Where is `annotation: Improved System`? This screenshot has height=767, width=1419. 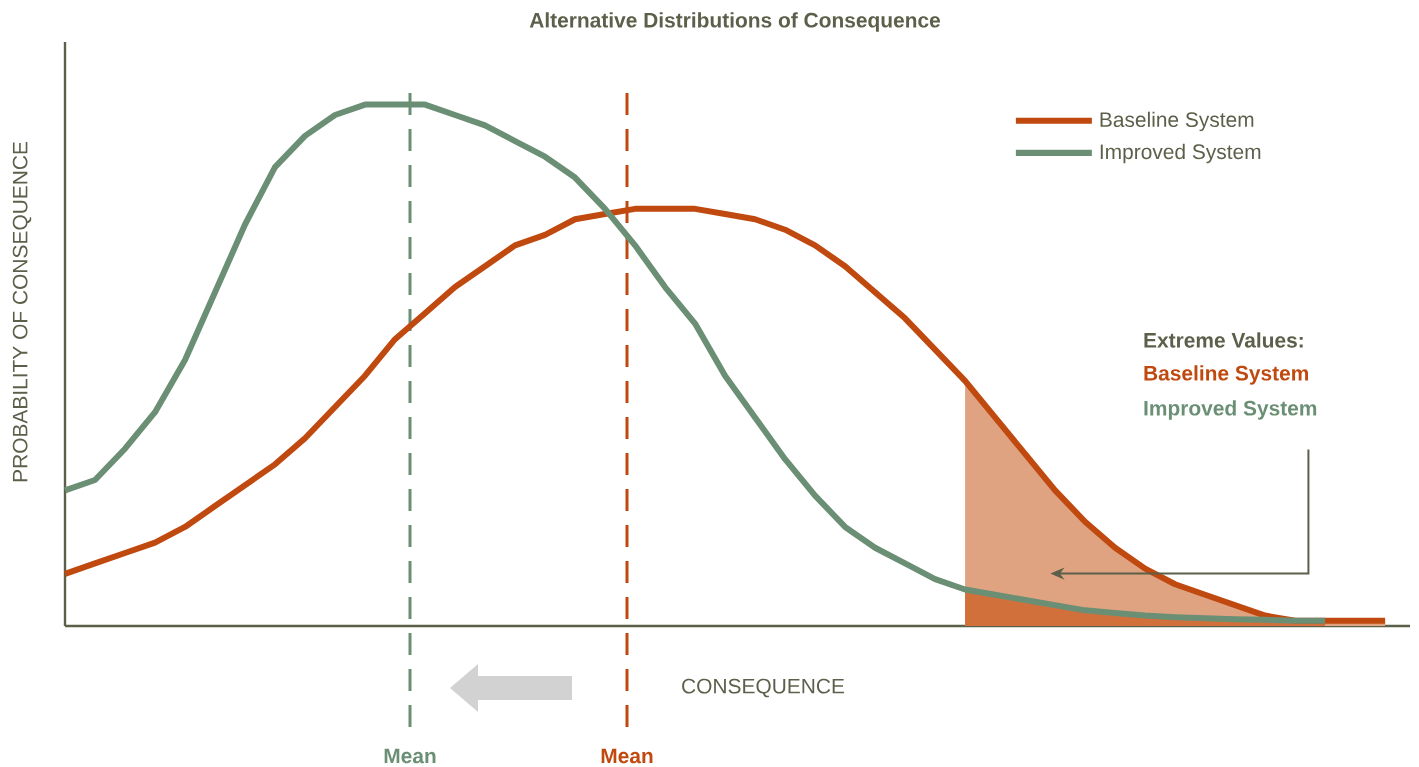 annotation: Improved System is located at coordinates (1230, 410).